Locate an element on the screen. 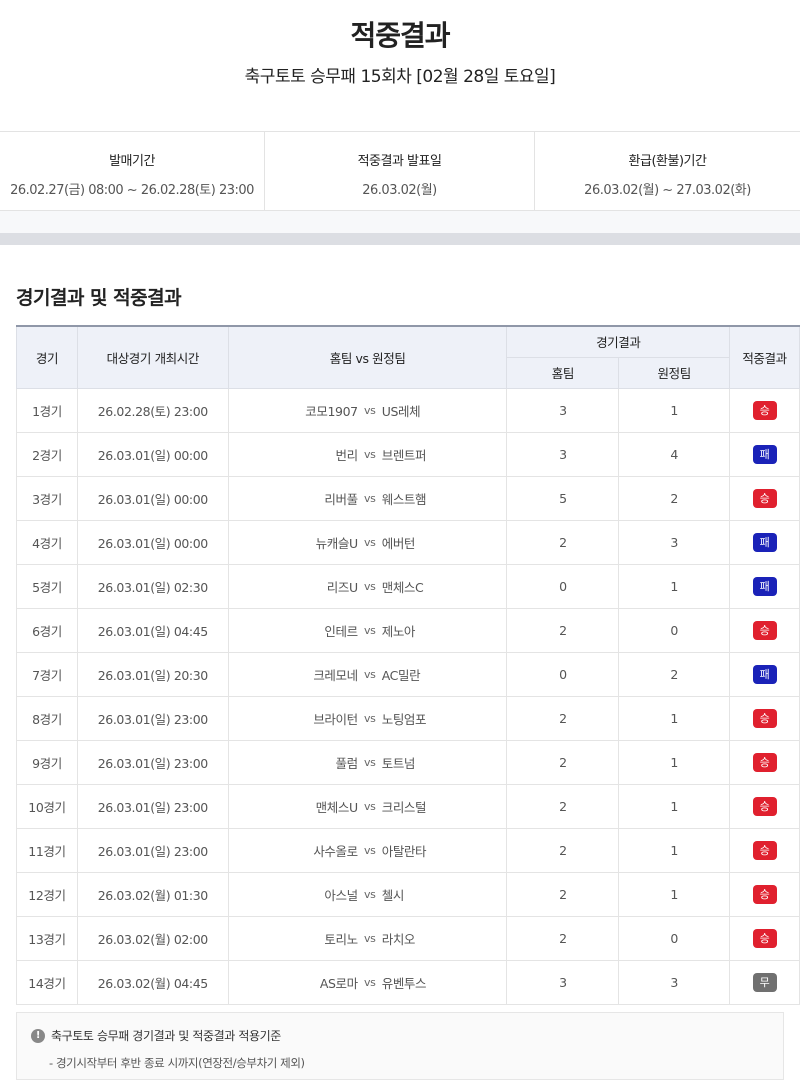  matchup: 리즈U vs 맨체스C is located at coordinates (367, 586).